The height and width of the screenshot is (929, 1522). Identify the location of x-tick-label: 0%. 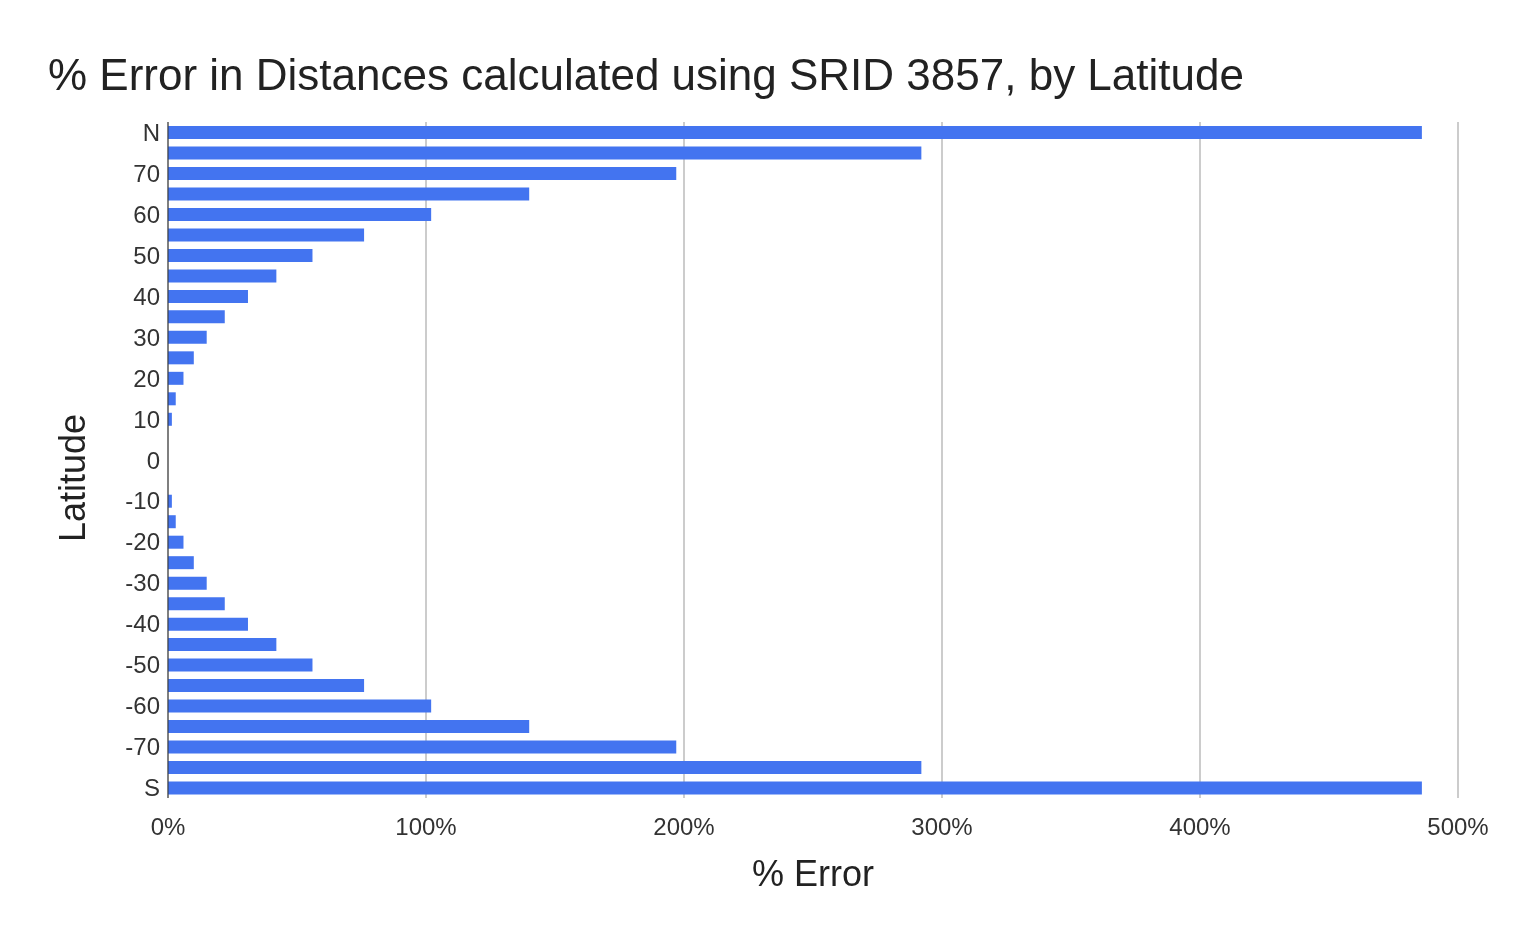
(168, 827).